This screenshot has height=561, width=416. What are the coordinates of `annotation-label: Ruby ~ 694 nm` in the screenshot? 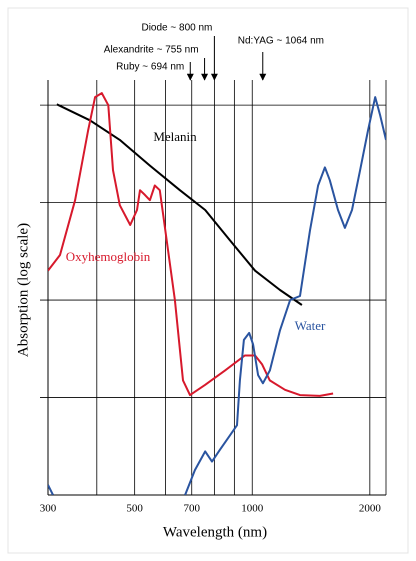 It's located at (150, 67).